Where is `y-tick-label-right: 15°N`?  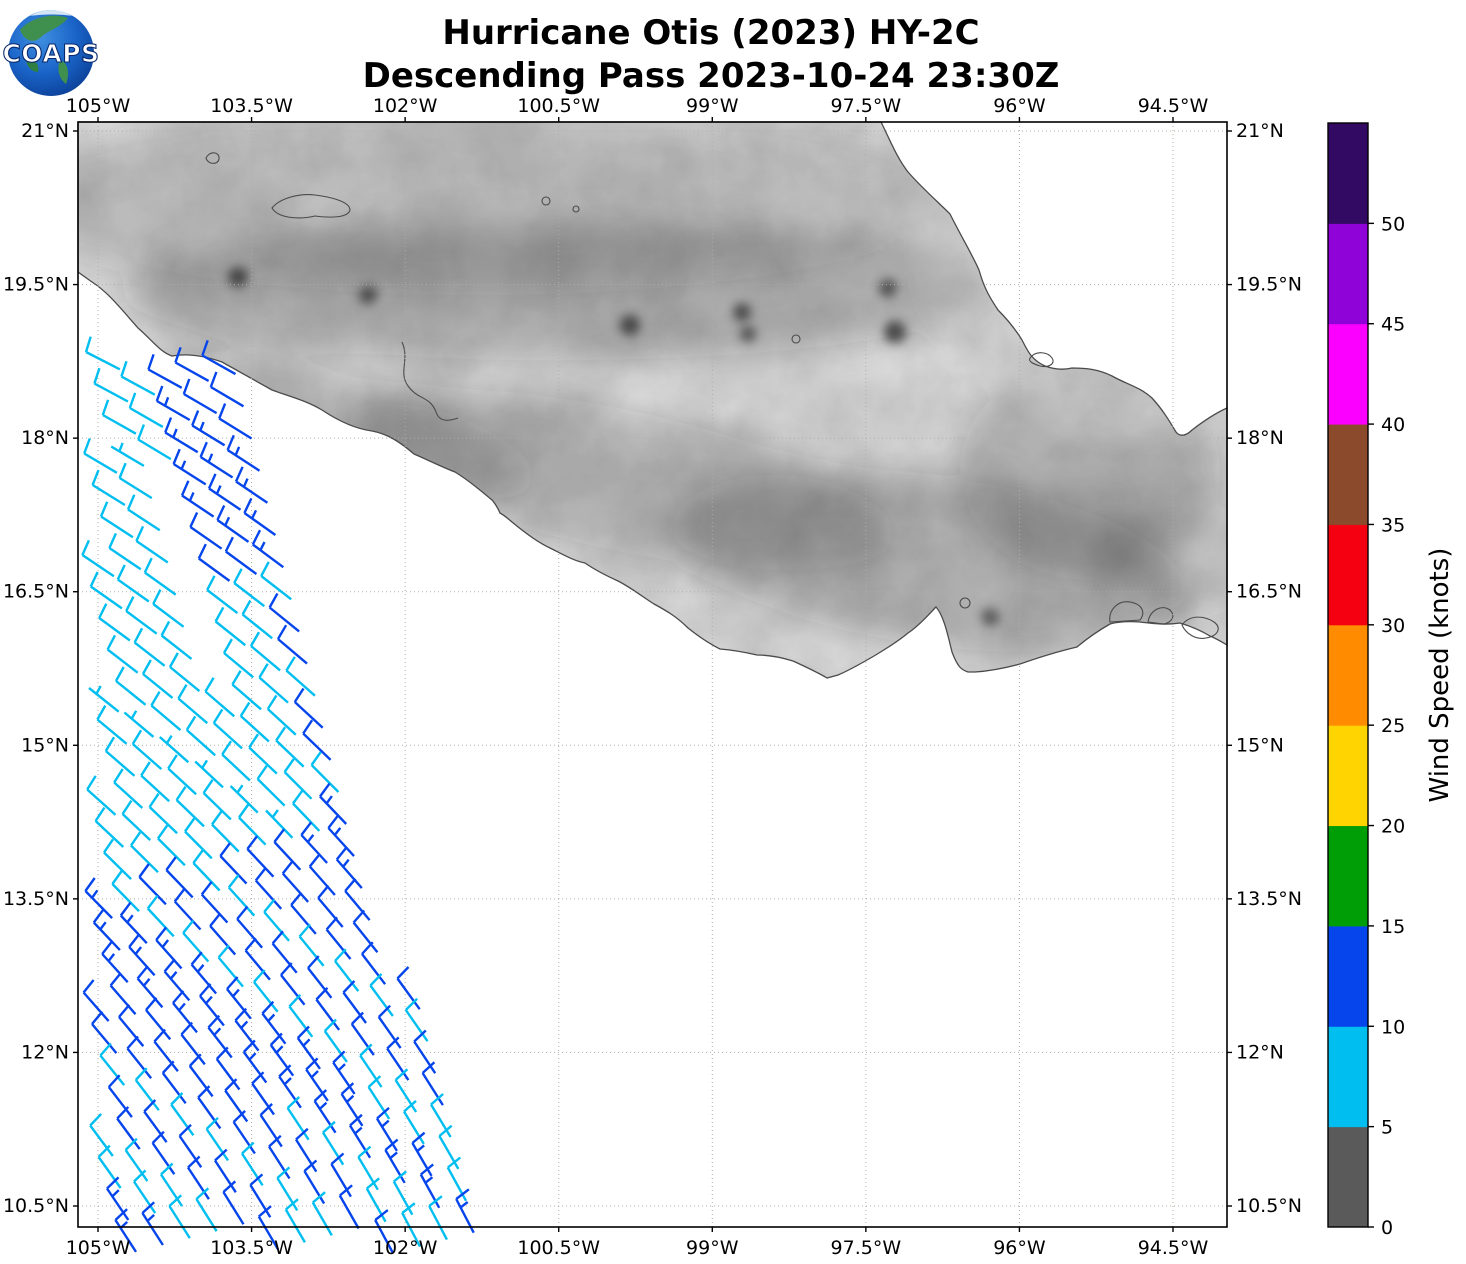
y-tick-label-right: 15°N is located at coordinates (1260, 745).